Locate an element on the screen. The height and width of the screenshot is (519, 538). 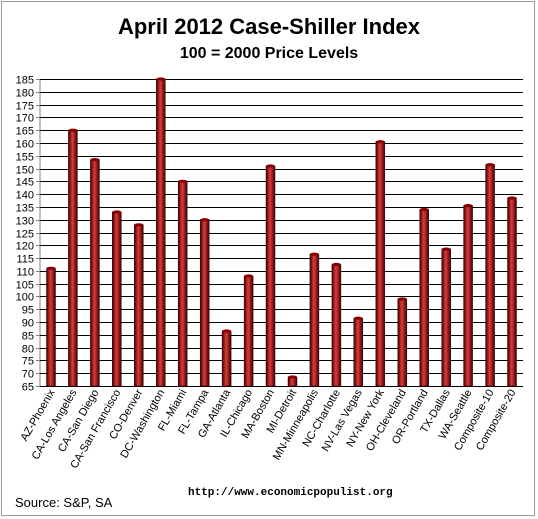
y-tick-label: 105 is located at coordinates (25, 286).